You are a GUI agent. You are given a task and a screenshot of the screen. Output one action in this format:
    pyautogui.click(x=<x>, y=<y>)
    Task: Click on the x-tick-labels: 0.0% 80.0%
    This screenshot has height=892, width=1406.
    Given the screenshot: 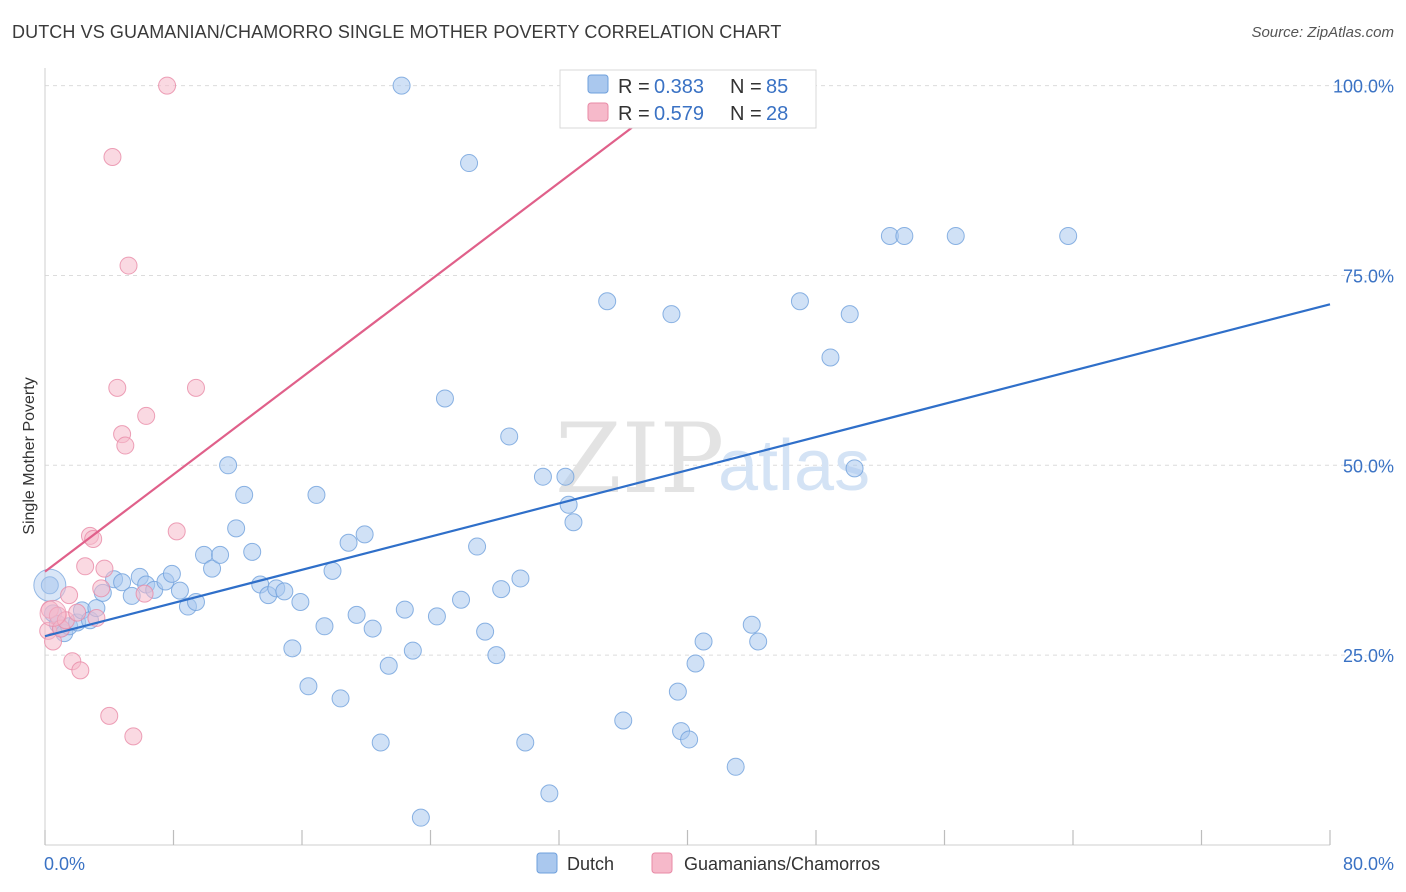 What is the action you would take?
    pyautogui.click(x=719, y=864)
    